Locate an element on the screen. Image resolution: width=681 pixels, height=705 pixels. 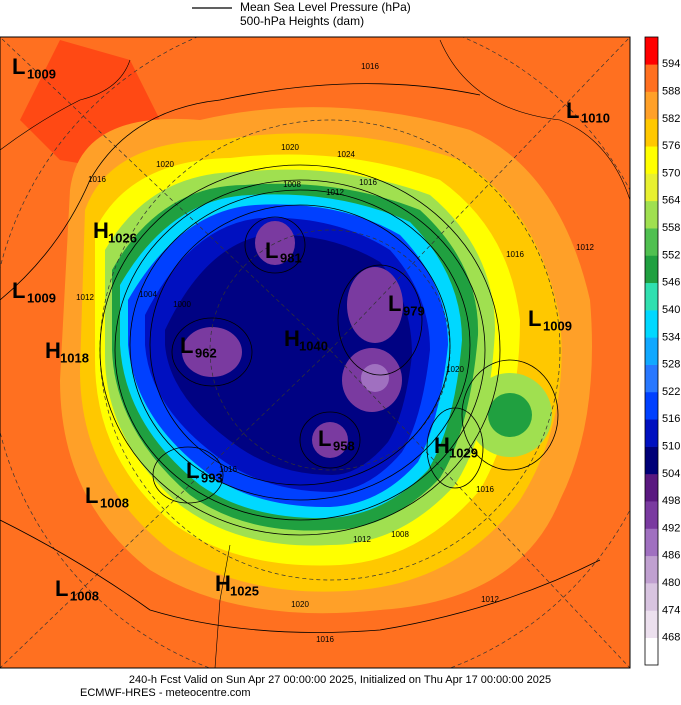
colorbar-frame is located at coordinates (651, 351).